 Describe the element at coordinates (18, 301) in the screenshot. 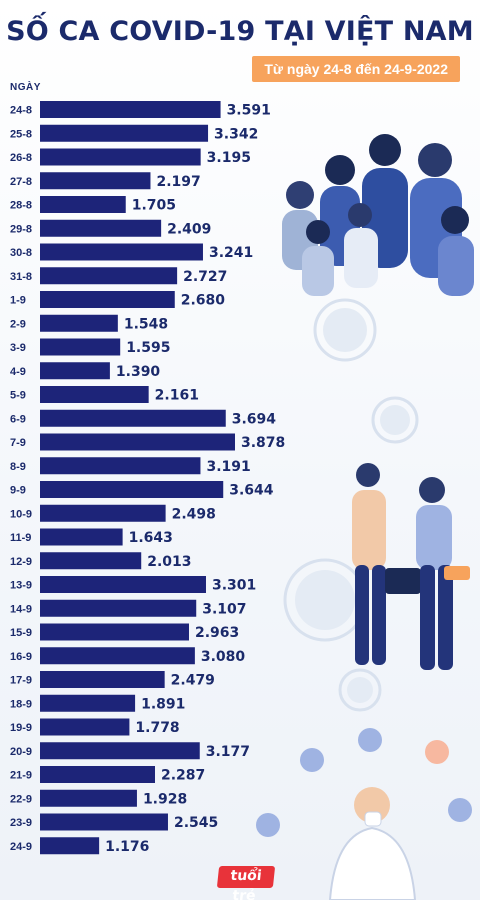

I see `category-label: 1-9` at that location.